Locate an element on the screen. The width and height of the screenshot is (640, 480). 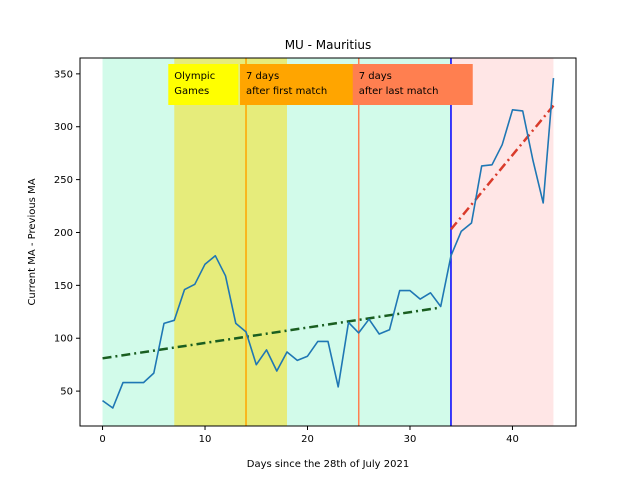
y-tick-label-0: 50 is located at coordinates (66, 392).